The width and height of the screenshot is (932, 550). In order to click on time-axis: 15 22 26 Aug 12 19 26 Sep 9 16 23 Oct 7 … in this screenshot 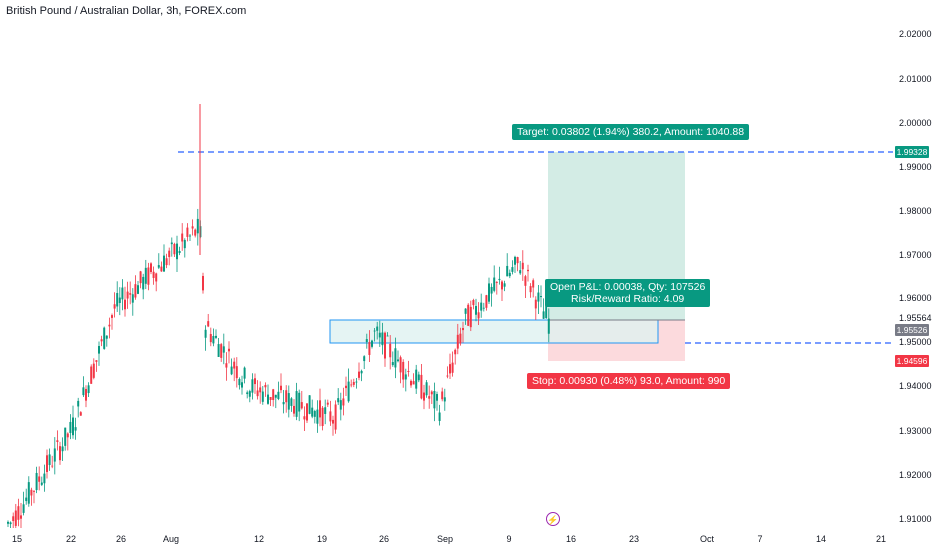, I will do `click(446, 539)`.